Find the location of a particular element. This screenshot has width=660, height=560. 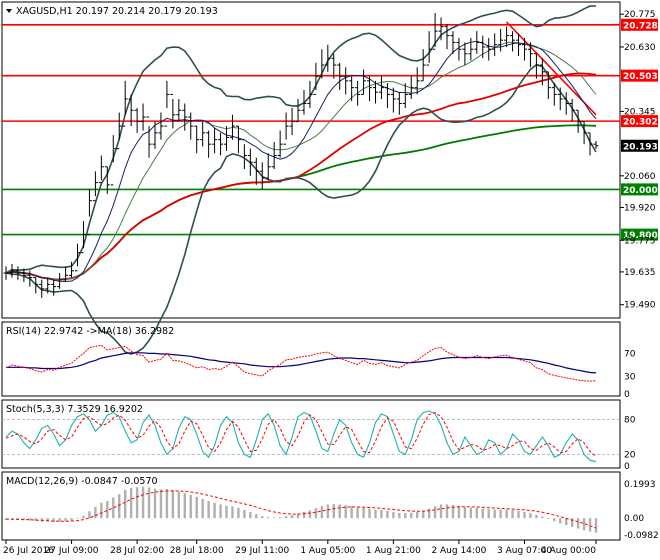

resistance-tag-0: 20.728 is located at coordinates (640, 26).